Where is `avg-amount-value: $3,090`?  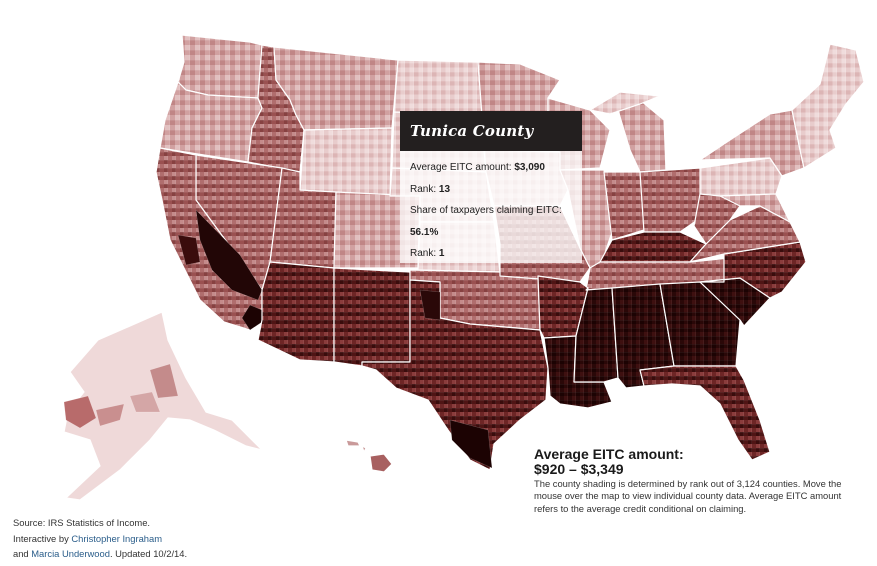 avg-amount-value: $3,090 is located at coordinates (529, 167).